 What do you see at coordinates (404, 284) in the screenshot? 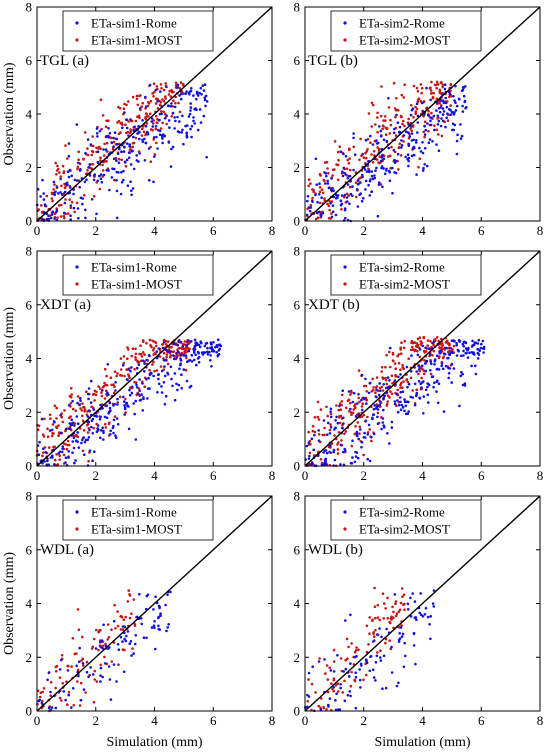
I see `most-legend-label: ETa-sim2-MOST` at bounding box center [404, 284].